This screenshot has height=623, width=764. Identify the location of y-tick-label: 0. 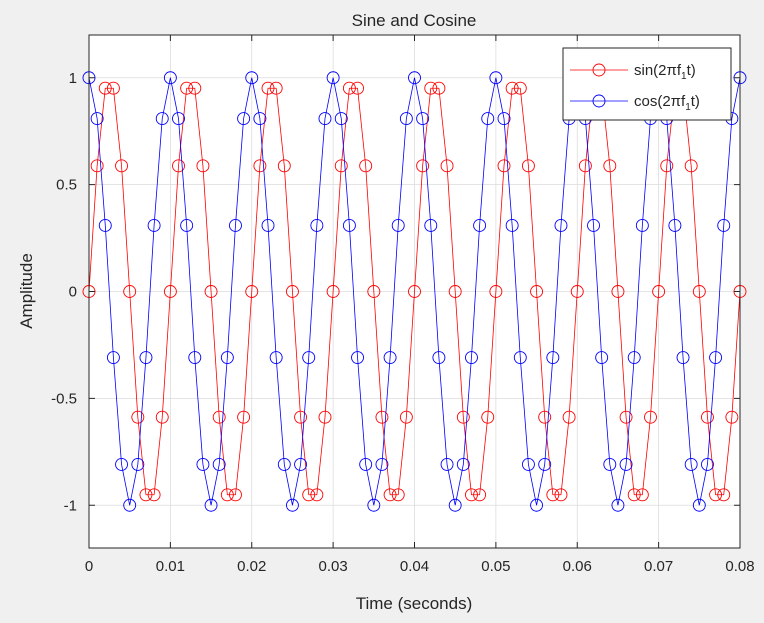
(73, 292).